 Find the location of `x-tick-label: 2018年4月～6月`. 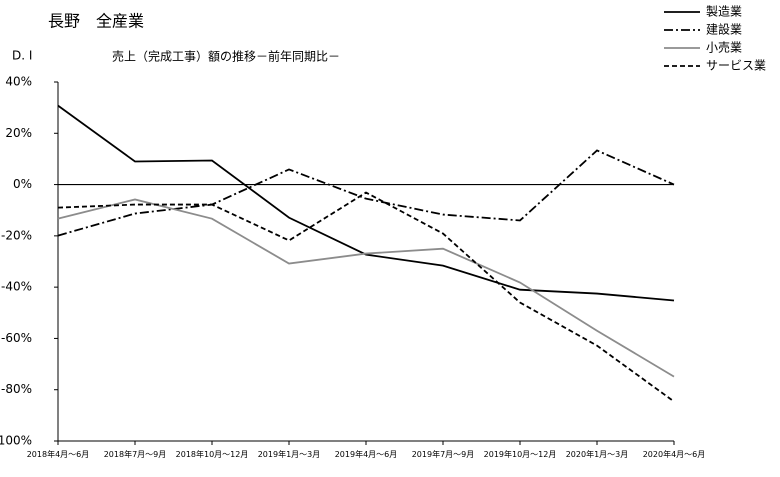

x-tick-label: 2018年4月～6月 is located at coordinates (58, 454).